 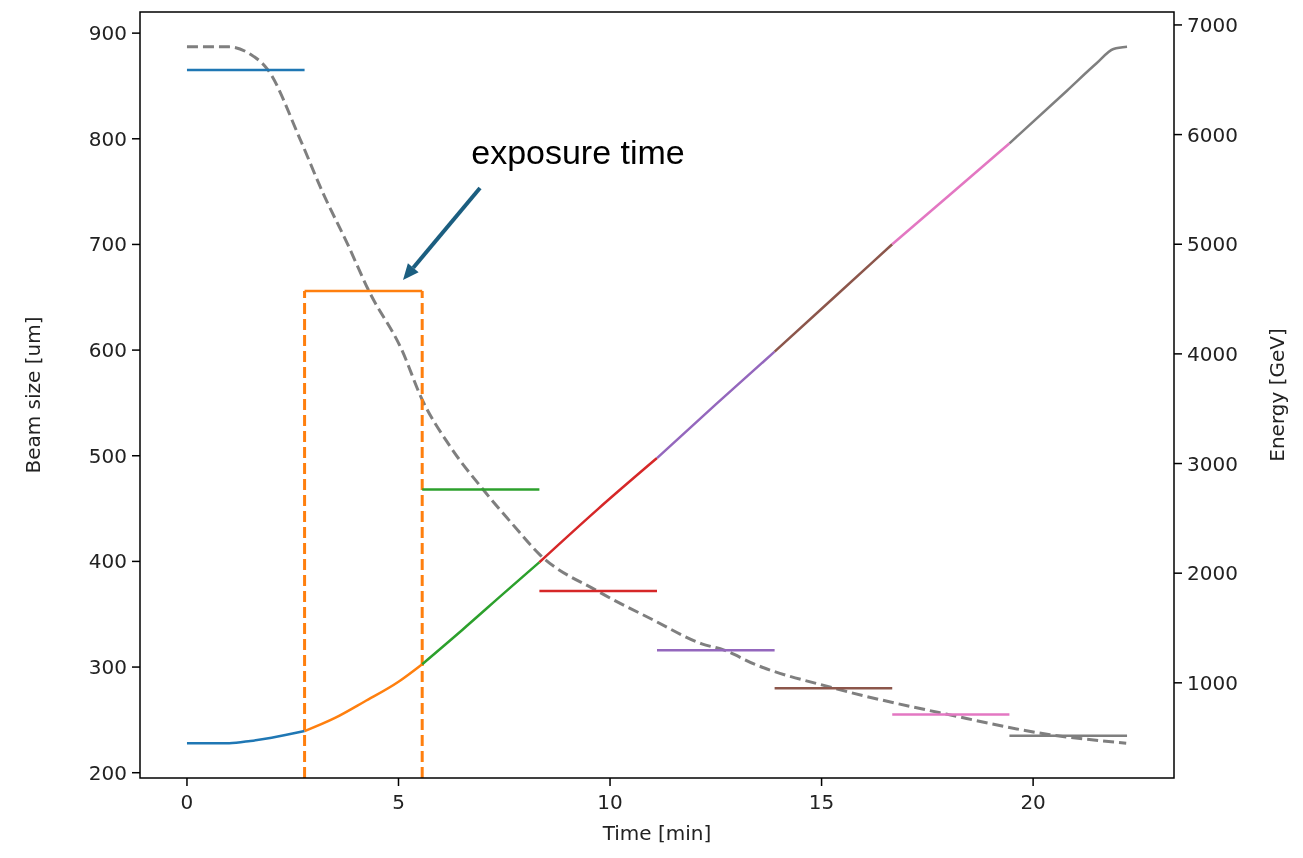 I want to click on y2-tick-label: 4000, so click(x=1212, y=353).